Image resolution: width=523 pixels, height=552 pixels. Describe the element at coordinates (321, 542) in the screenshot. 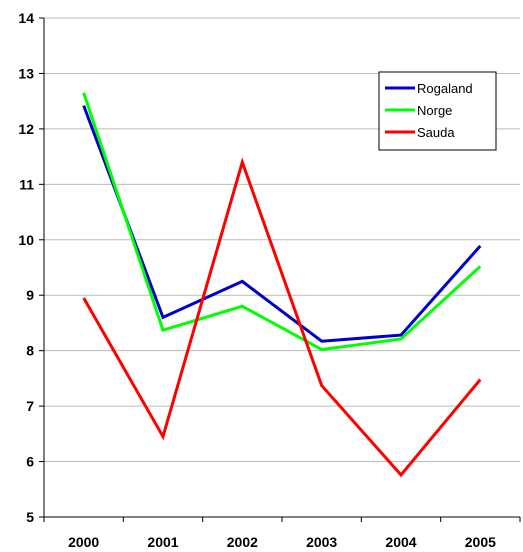

I see `x-tick-label-2003: 2003` at that location.